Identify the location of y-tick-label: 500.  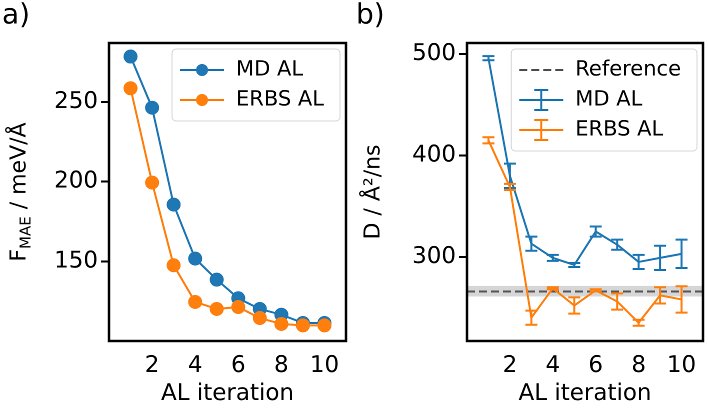
(434, 53).